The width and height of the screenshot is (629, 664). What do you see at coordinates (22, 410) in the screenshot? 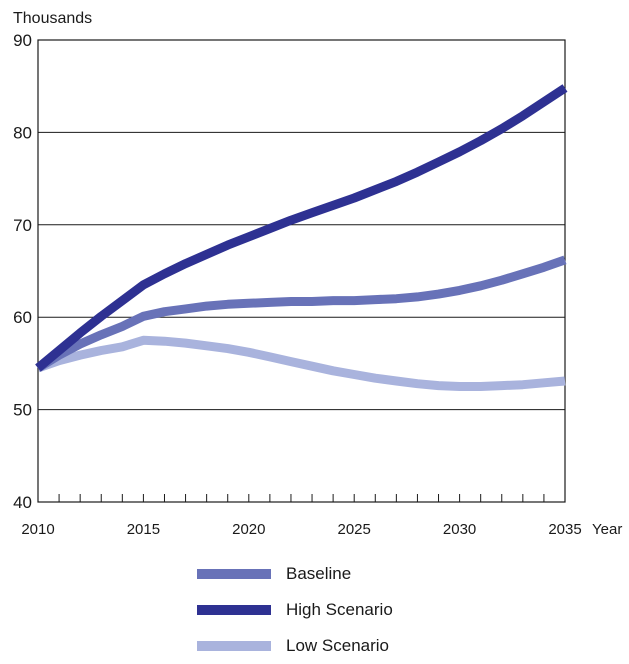
I see `y-tick-label: 50` at bounding box center [22, 410].